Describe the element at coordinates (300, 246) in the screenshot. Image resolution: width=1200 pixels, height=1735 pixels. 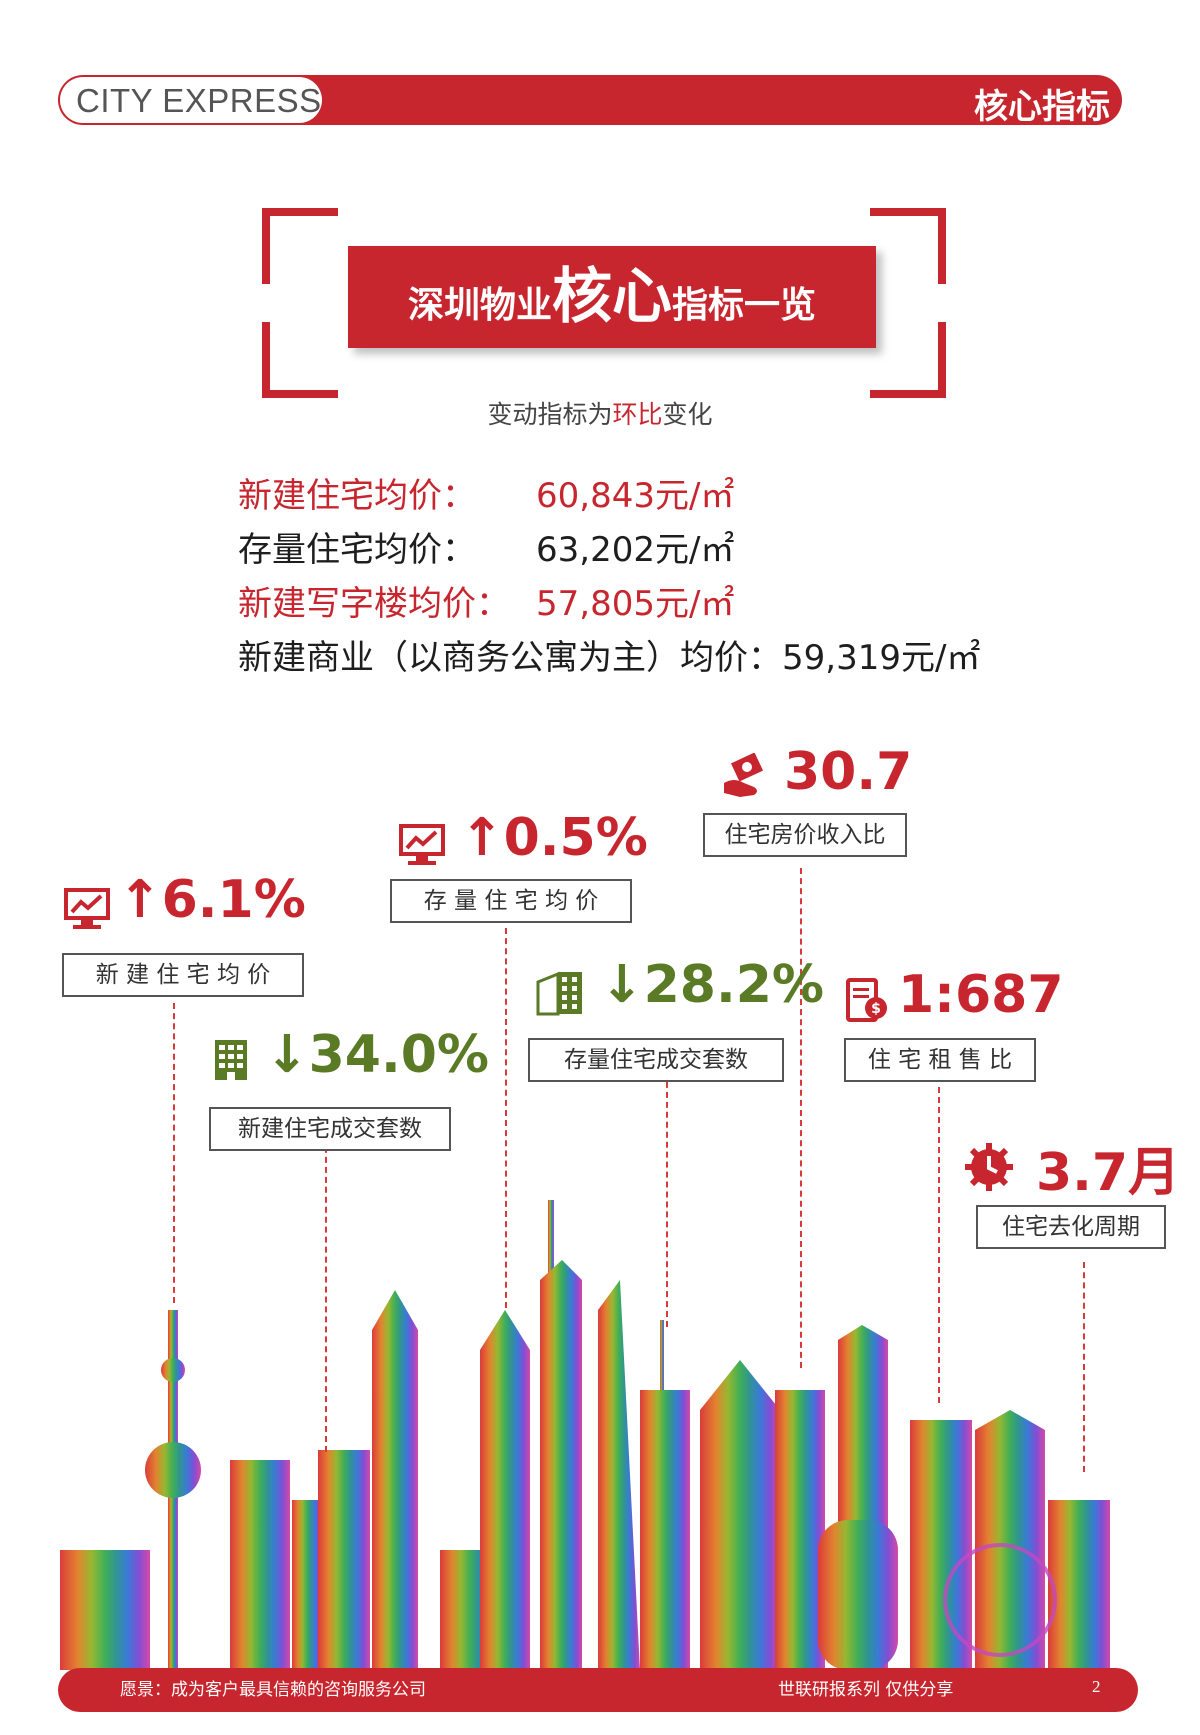
I see `bracket-top-left` at that location.